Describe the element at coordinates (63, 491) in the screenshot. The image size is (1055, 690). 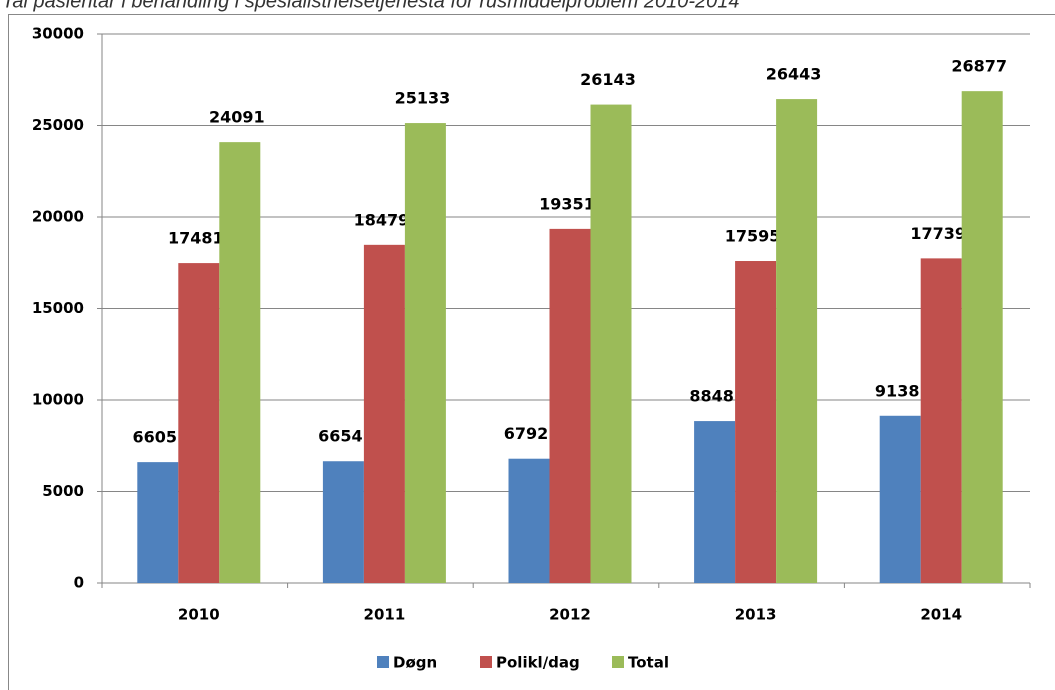
I see `y-tick-label: 5000` at that location.